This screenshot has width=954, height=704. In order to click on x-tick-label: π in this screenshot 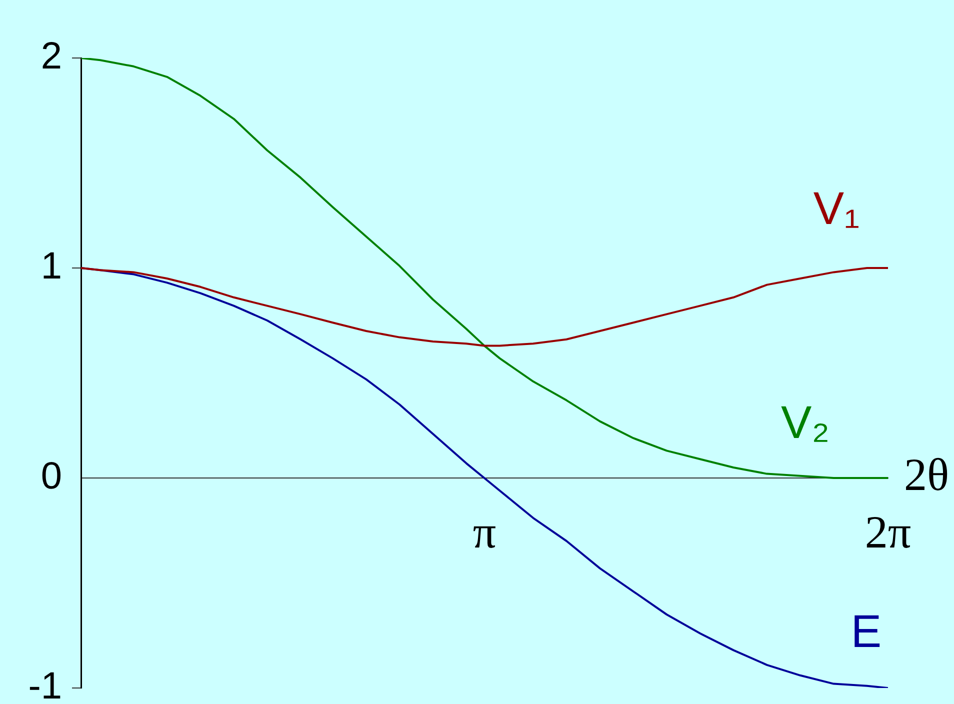, I will do `click(484, 532)`.